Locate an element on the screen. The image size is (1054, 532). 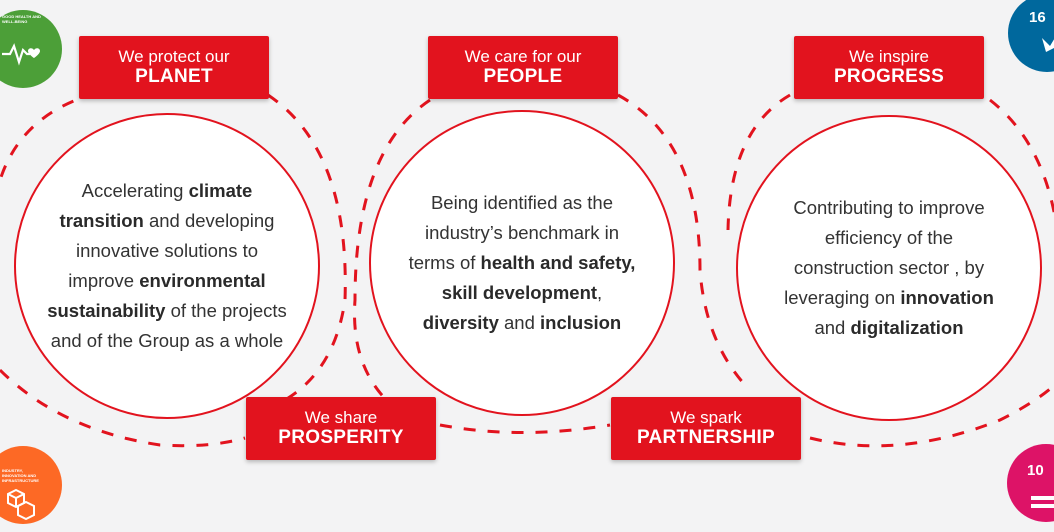
label-planet-top: We protect our is located at coordinates (174, 56).